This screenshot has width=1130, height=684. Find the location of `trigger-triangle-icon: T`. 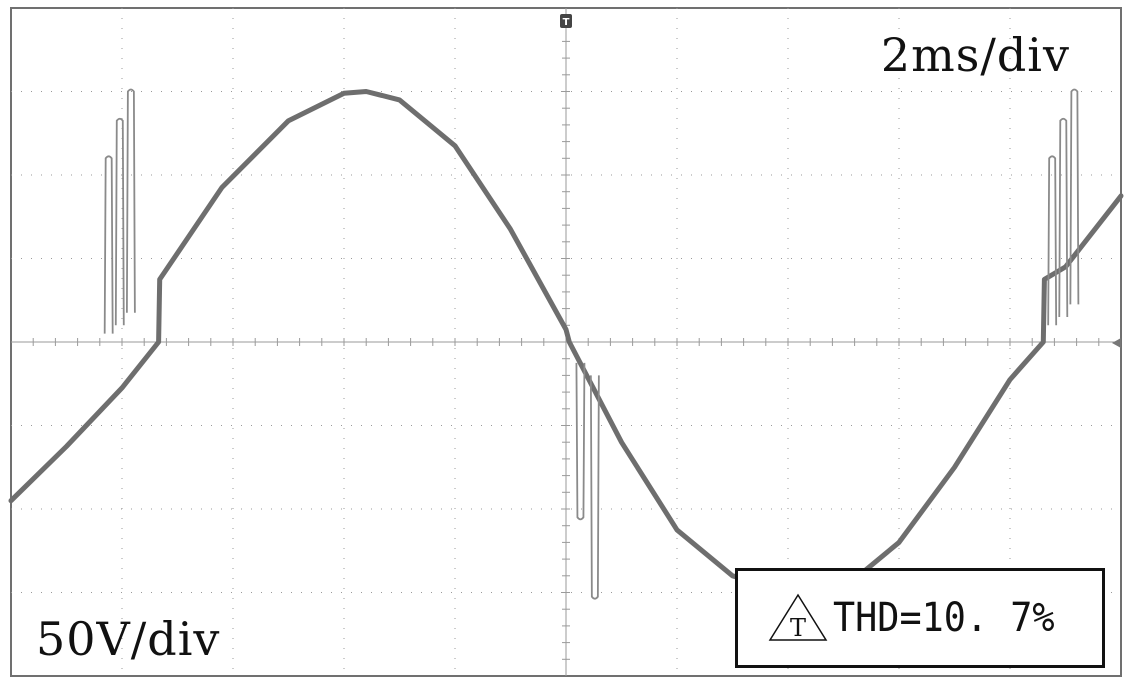

trigger-triangle-icon: T is located at coordinates (797, 617).